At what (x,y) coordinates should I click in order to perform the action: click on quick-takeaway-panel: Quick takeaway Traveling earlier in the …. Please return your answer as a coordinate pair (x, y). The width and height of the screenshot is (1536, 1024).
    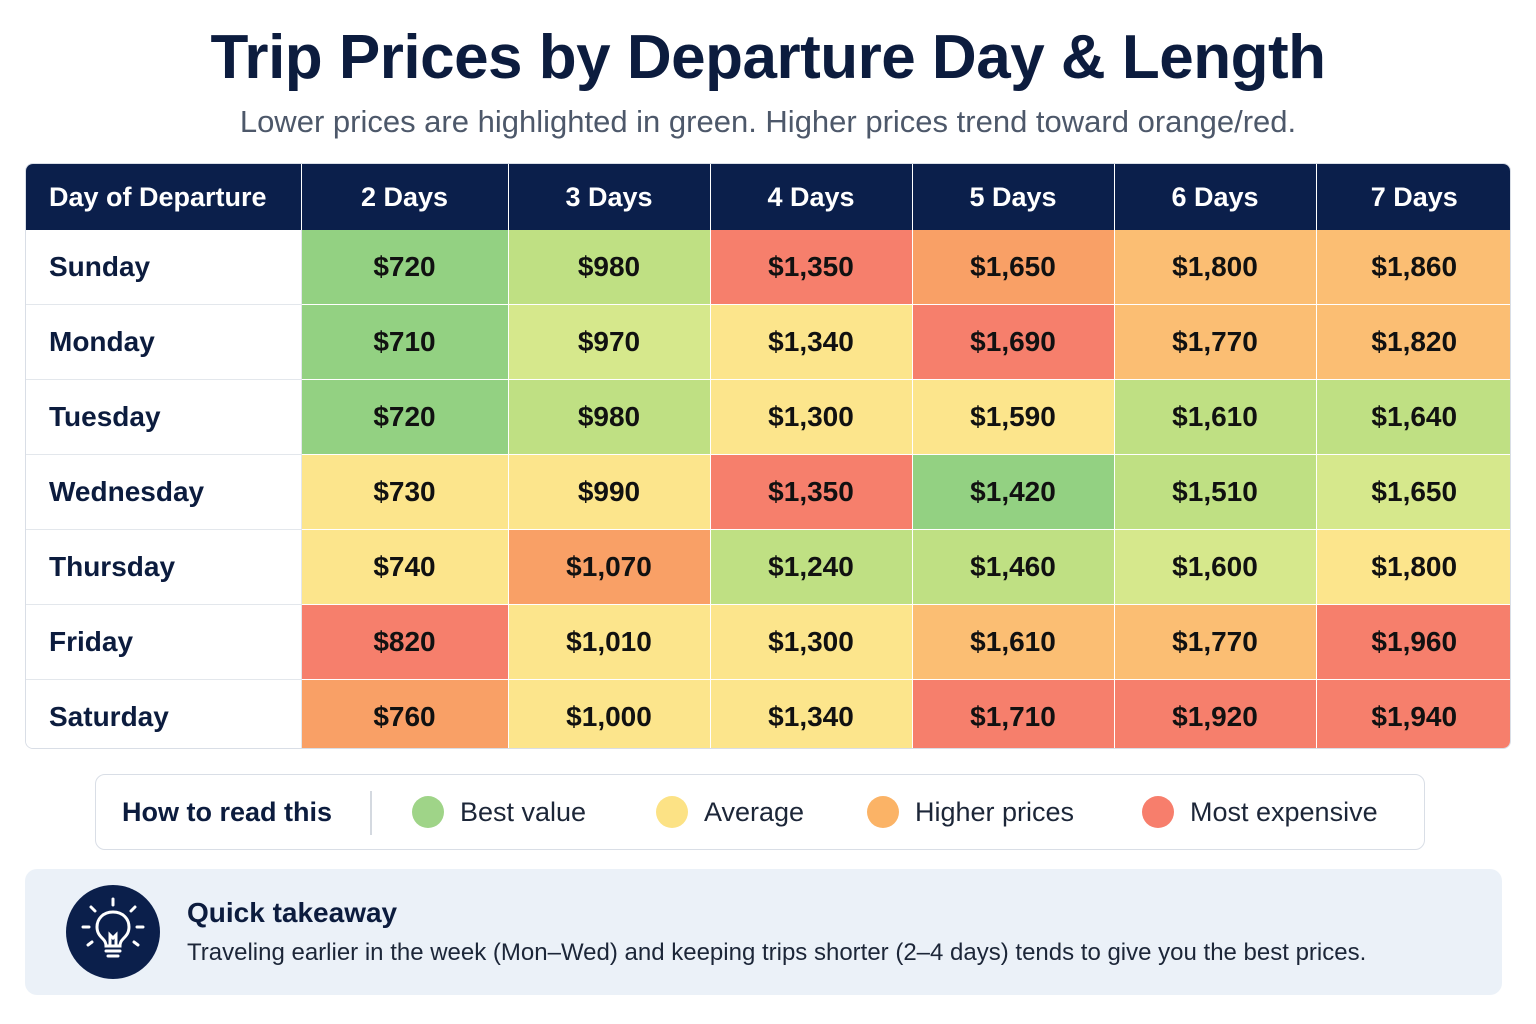
    Looking at the image, I should click on (763, 932).